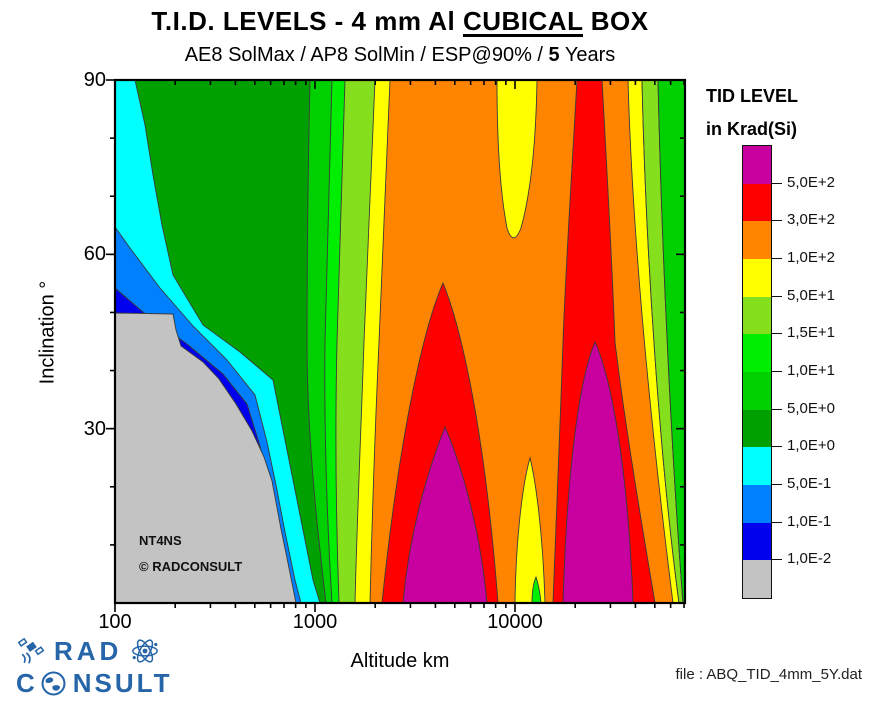  I want to click on chart-title: T.I.D. LEVELS - 4 mm Al CUBICAL BOX, so click(400, 21).